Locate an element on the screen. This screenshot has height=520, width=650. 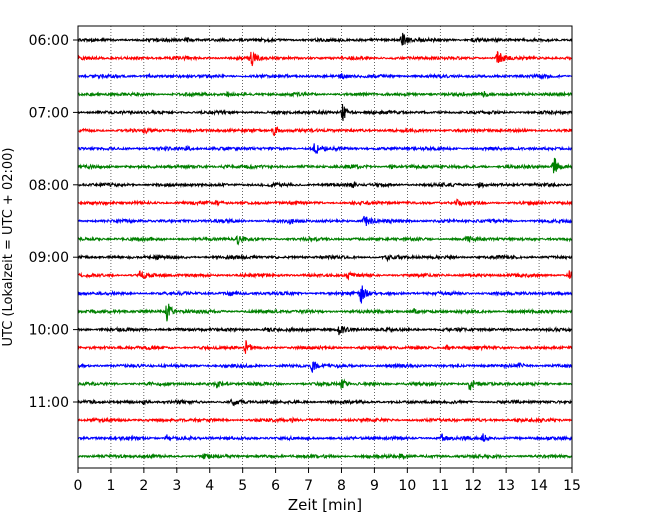
y-tick-label: 06:00 is located at coordinates (49, 41).